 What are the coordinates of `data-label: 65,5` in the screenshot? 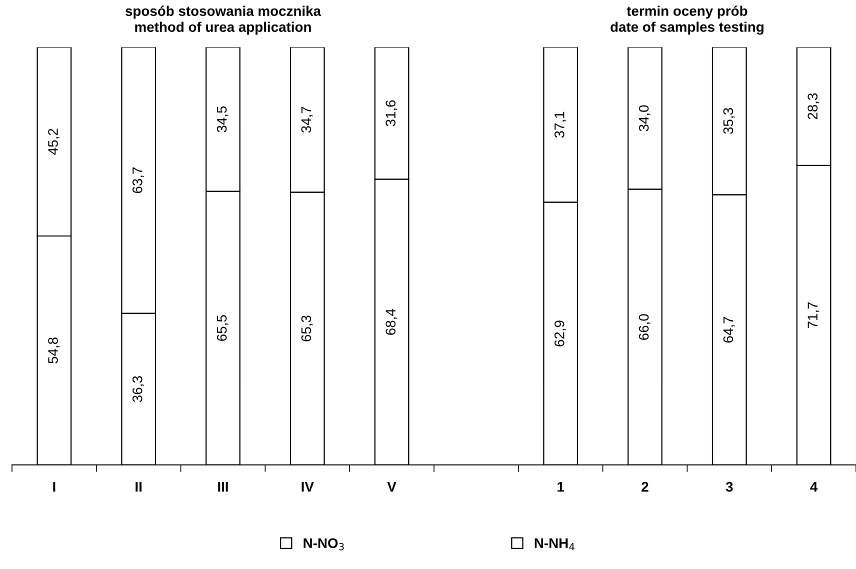 It's located at (222, 328).